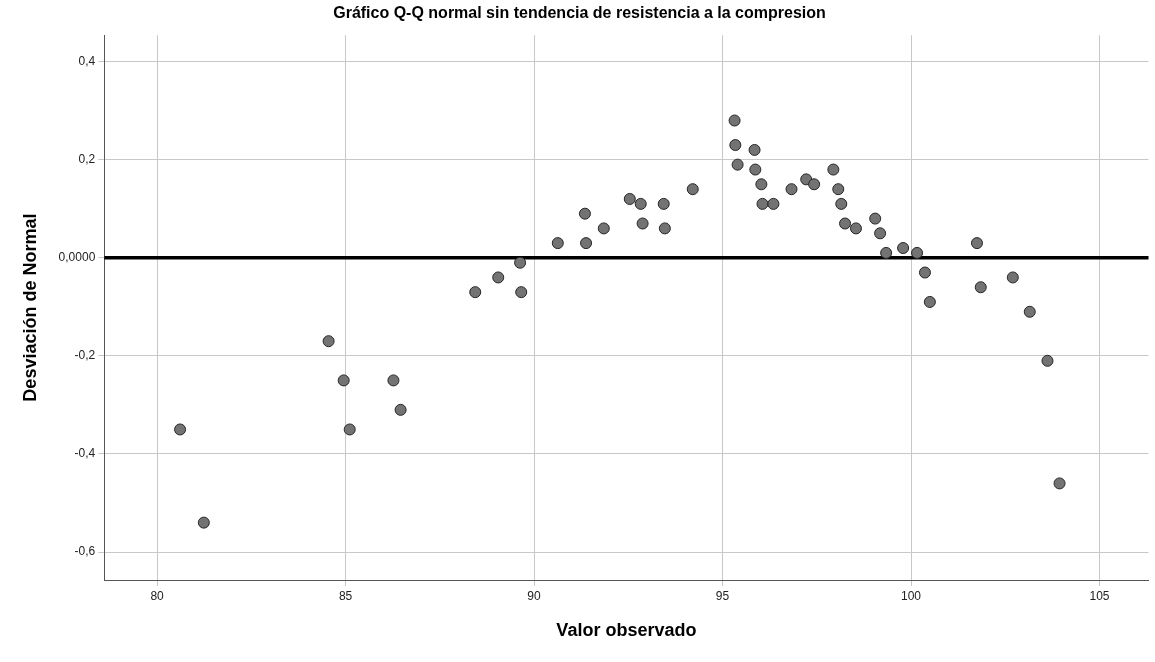 The image size is (1155, 662). Describe the element at coordinates (911, 595) in the screenshot. I see `x-tick-label: 100` at that location.